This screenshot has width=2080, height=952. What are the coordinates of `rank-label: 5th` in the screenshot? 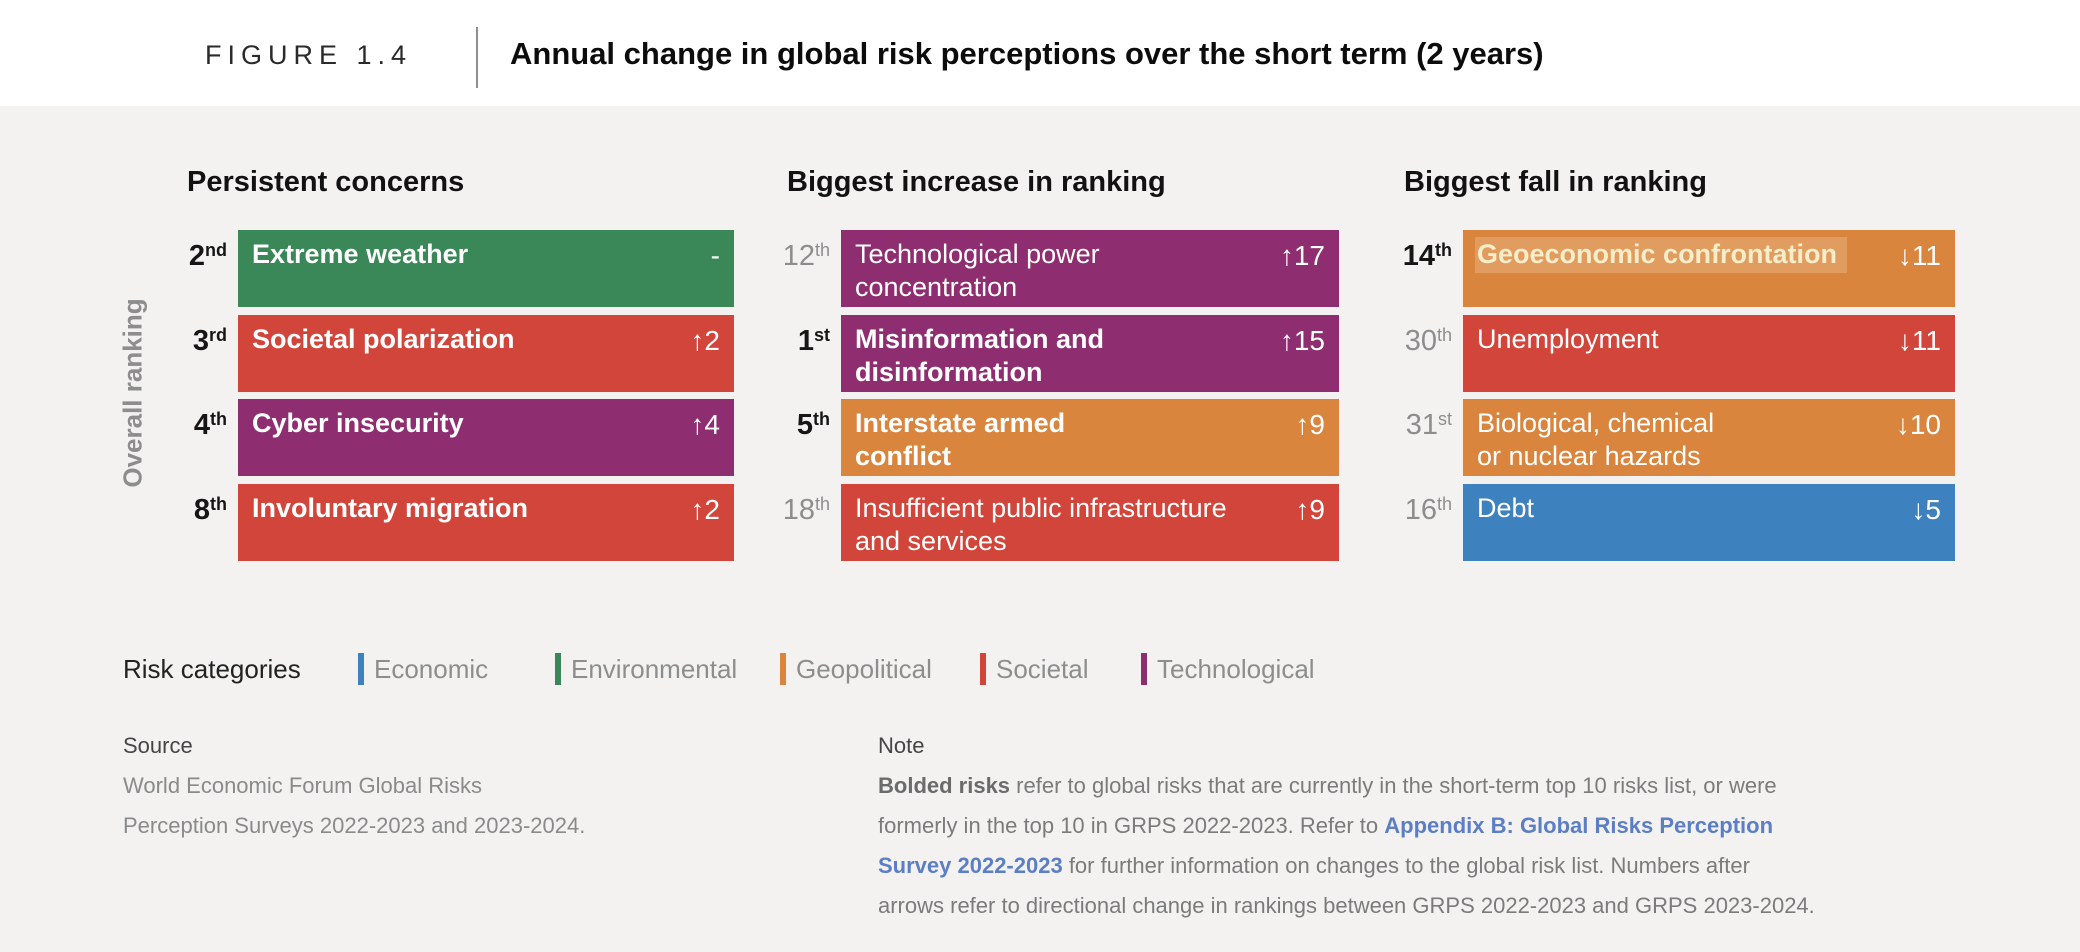 It's located at (813, 425).